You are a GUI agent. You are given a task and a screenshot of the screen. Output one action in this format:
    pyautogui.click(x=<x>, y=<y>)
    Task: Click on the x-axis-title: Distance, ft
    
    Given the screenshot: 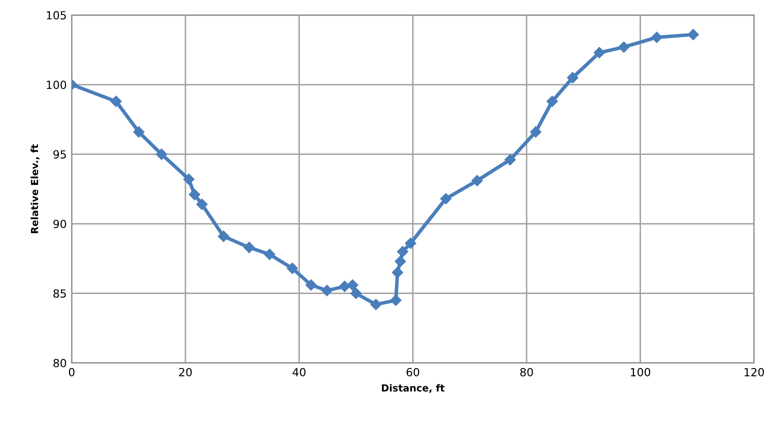 What is the action you would take?
    pyautogui.click(x=413, y=388)
    